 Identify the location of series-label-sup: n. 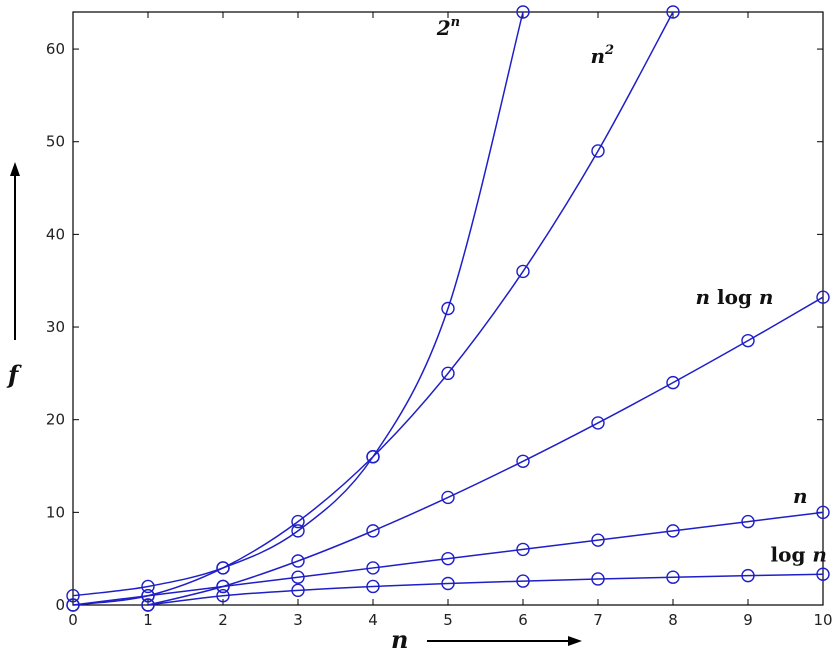
(455, 22).